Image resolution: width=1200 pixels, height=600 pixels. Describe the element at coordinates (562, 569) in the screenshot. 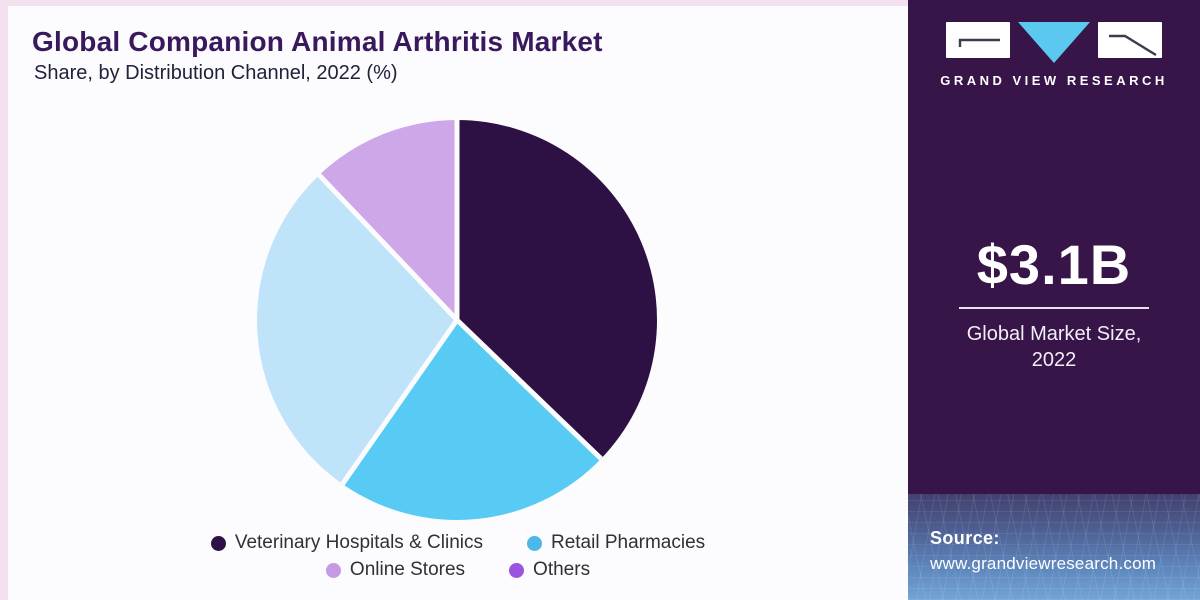

I see `legend-label: Others` at that location.